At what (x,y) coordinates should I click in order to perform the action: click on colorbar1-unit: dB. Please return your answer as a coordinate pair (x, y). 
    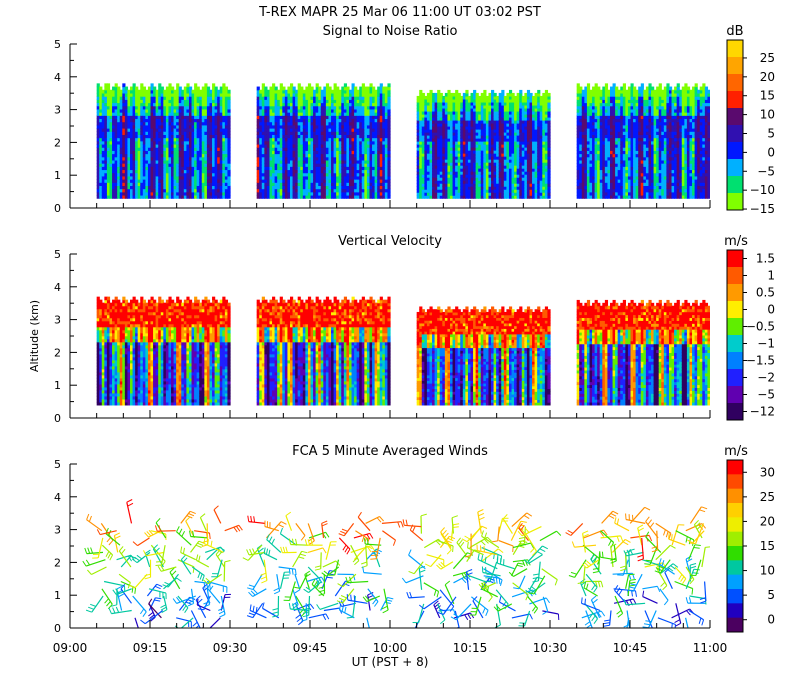
    Looking at the image, I should click on (734, 31).